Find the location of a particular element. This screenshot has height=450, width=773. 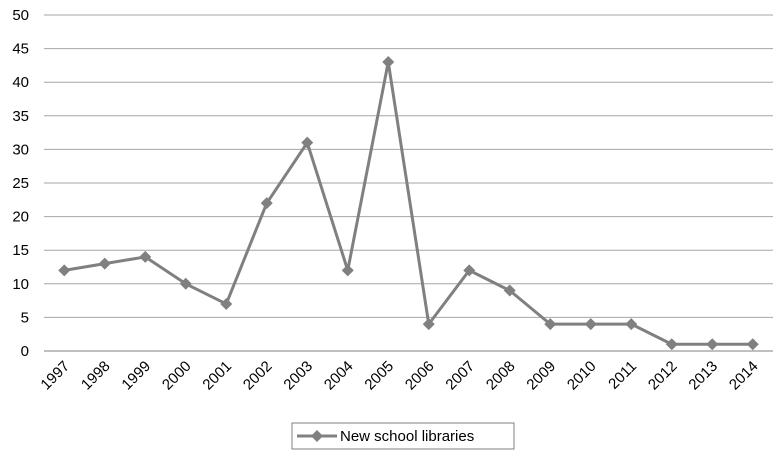

x-tick-label: 2010 is located at coordinates (582, 376).